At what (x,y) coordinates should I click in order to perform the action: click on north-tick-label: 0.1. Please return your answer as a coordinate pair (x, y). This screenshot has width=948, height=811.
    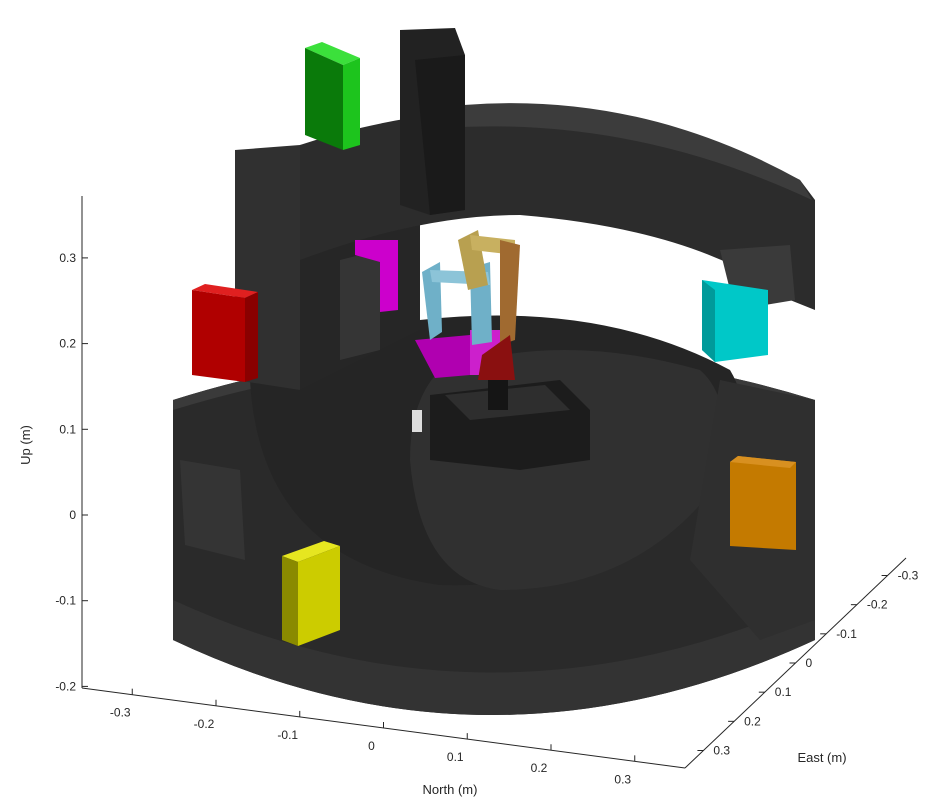
    Looking at the image, I should click on (455, 757).